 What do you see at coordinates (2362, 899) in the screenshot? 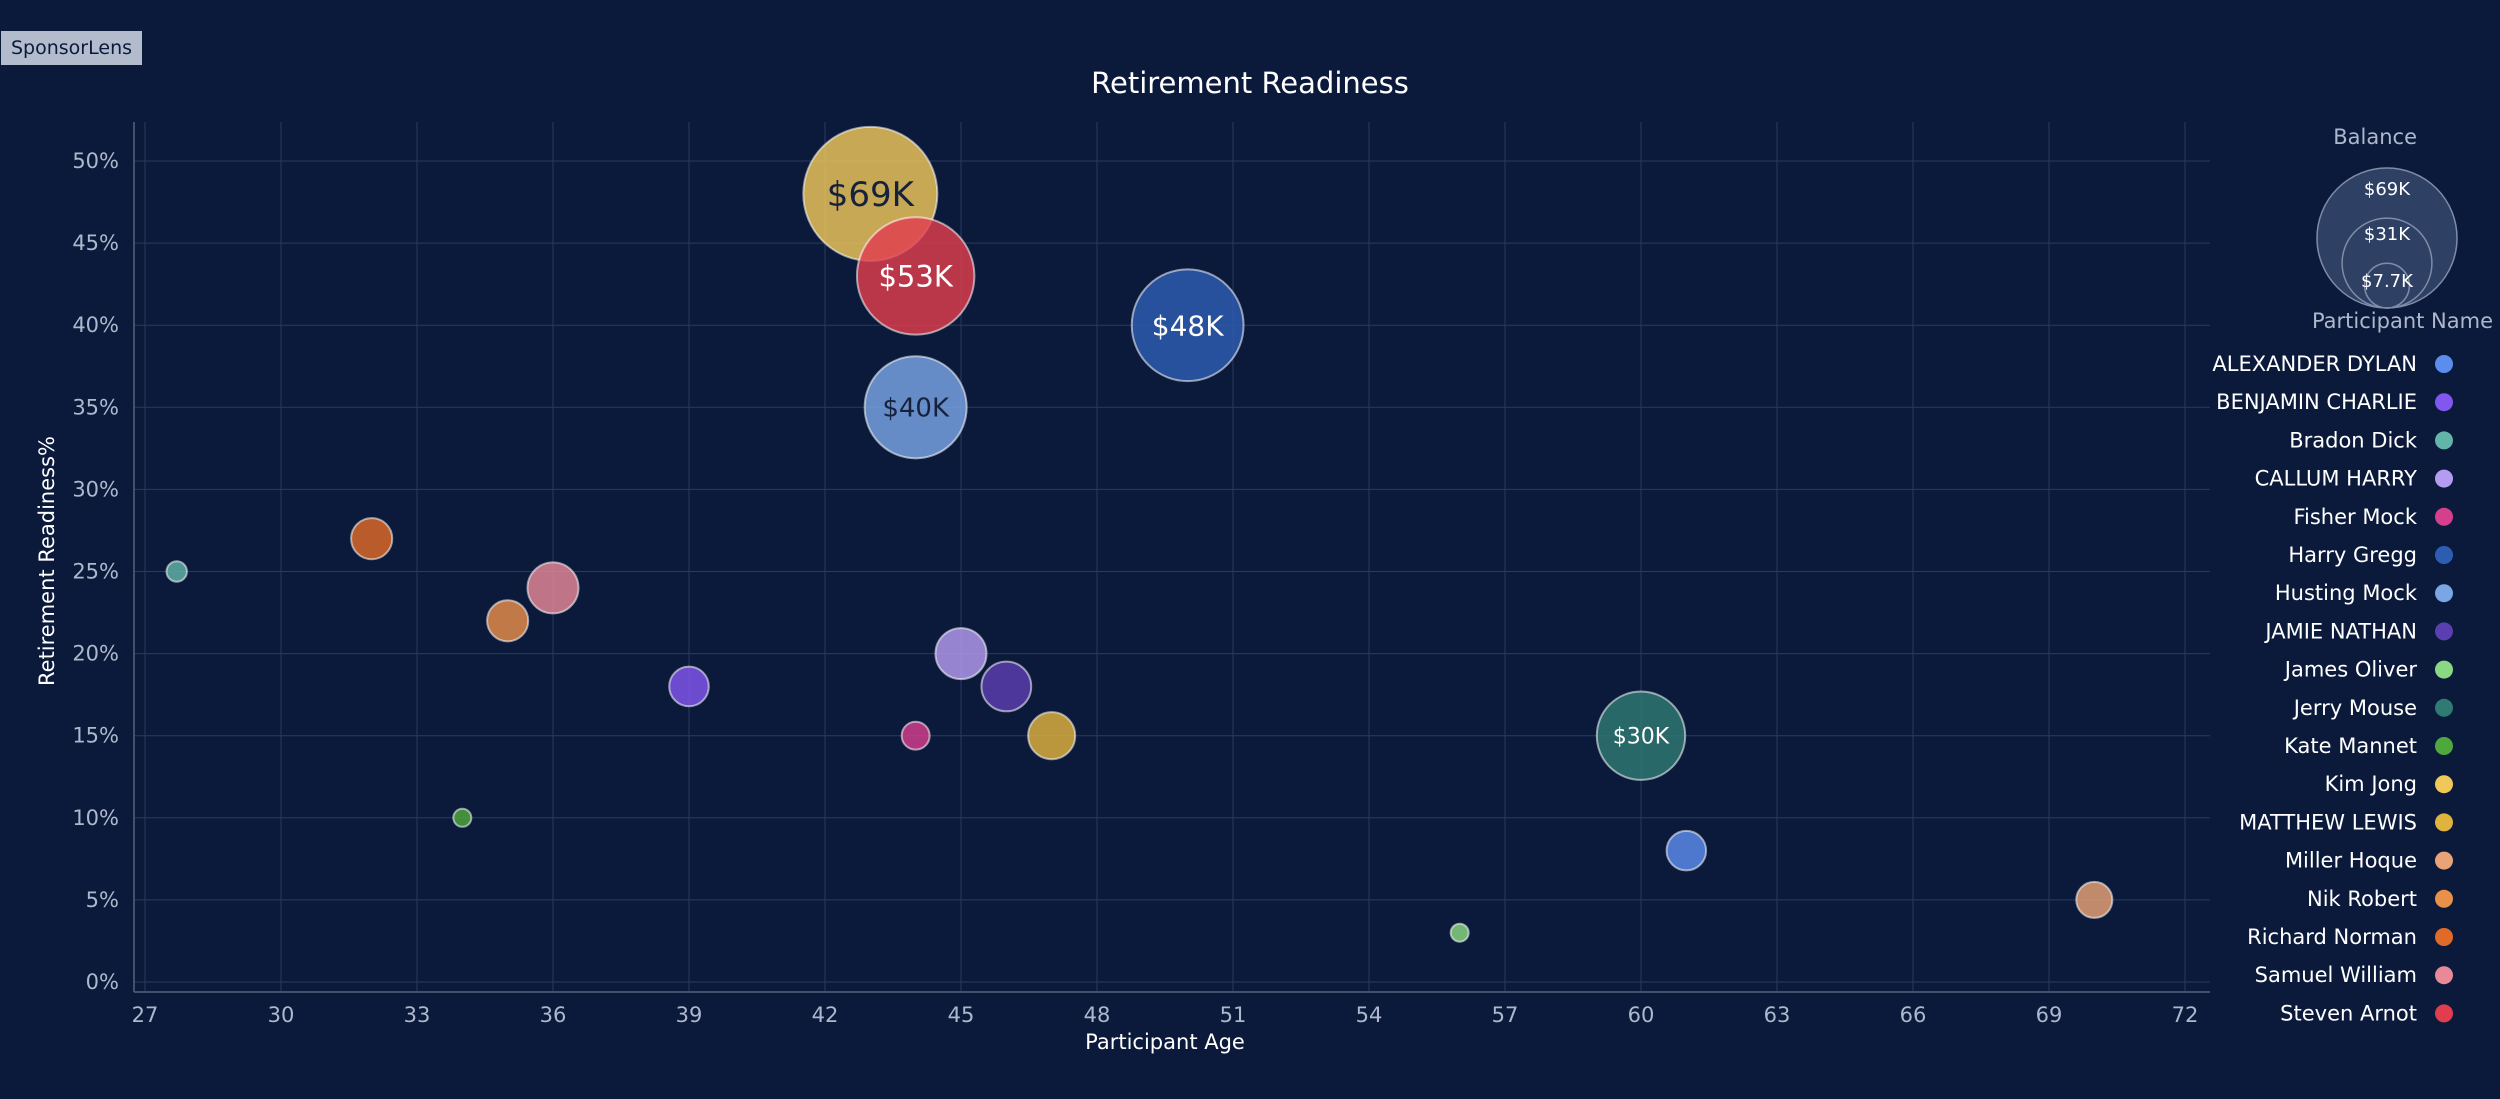
I see `legend-item-label: Nik Robert` at bounding box center [2362, 899].